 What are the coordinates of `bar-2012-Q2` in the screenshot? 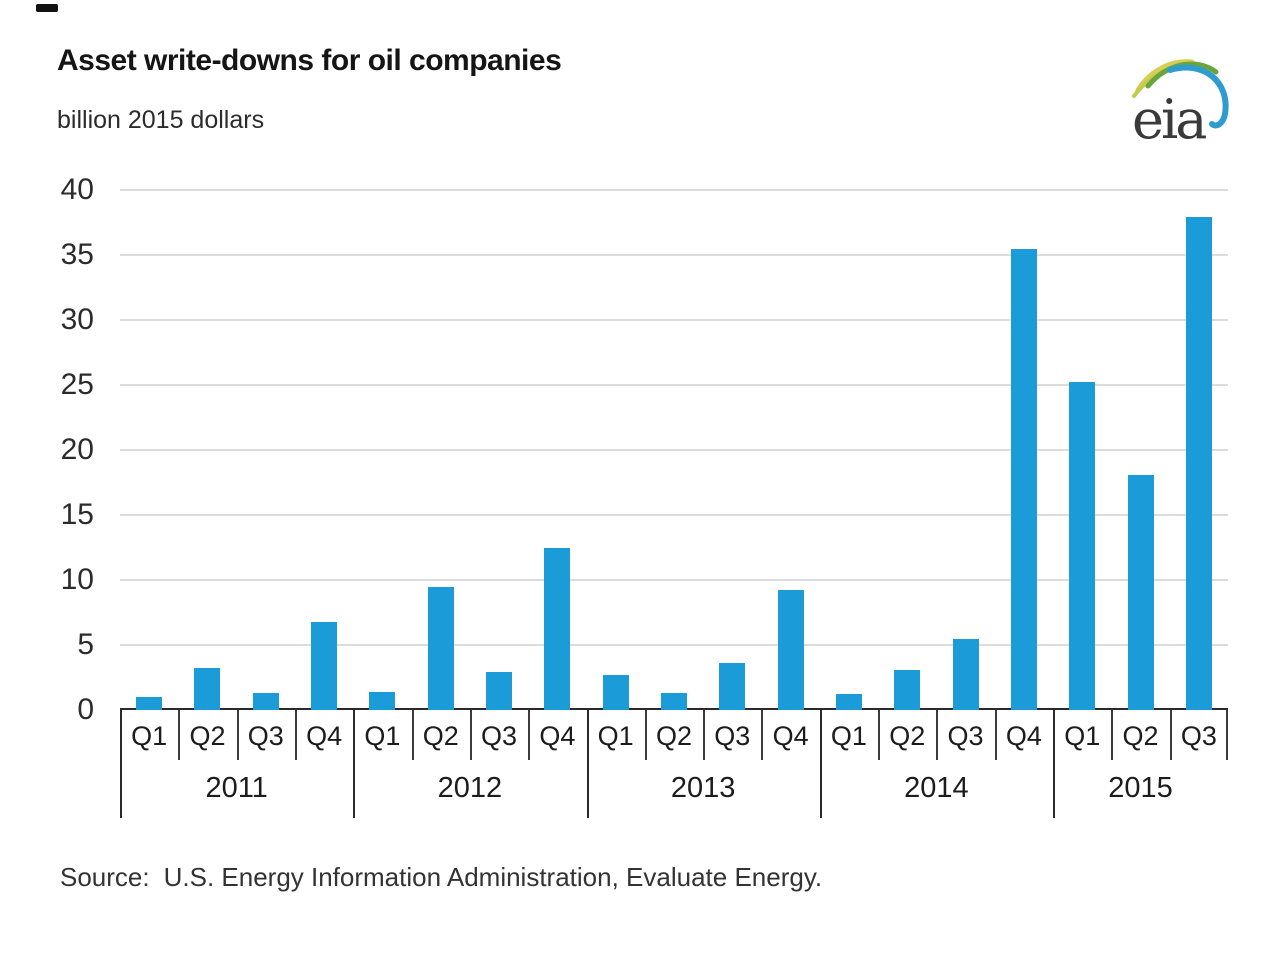 It's located at (440, 648).